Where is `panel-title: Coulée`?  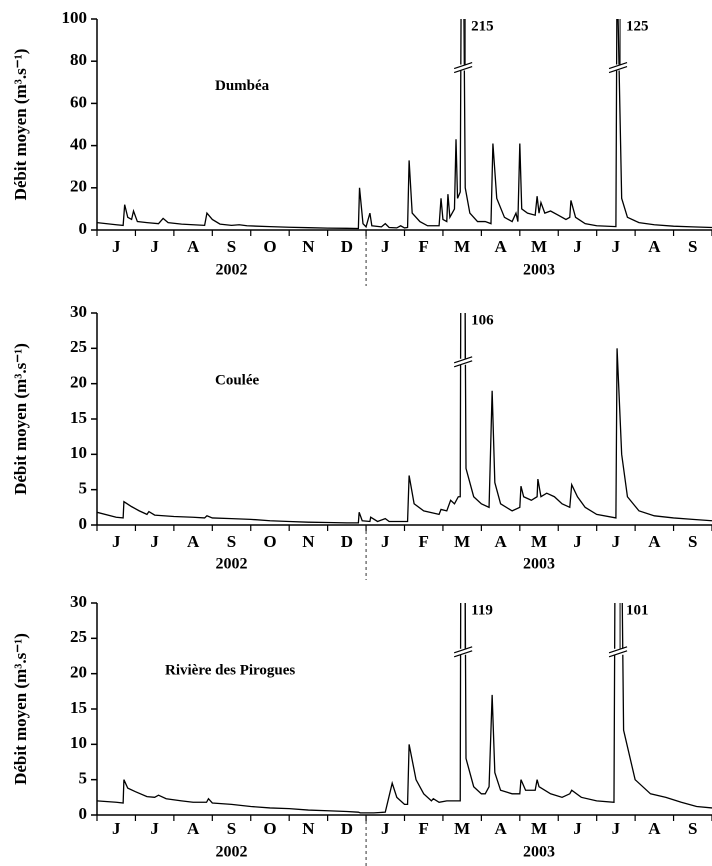 panel-title: Coulée is located at coordinates (237, 380).